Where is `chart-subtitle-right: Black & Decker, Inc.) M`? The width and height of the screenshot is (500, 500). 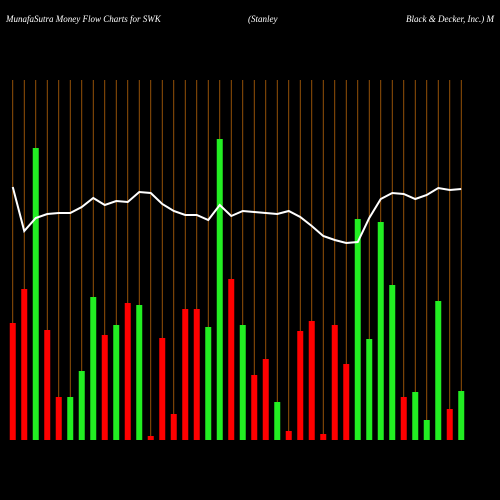 chart-subtitle-right: Black & Decker, Inc.) M is located at coordinates (450, 19).